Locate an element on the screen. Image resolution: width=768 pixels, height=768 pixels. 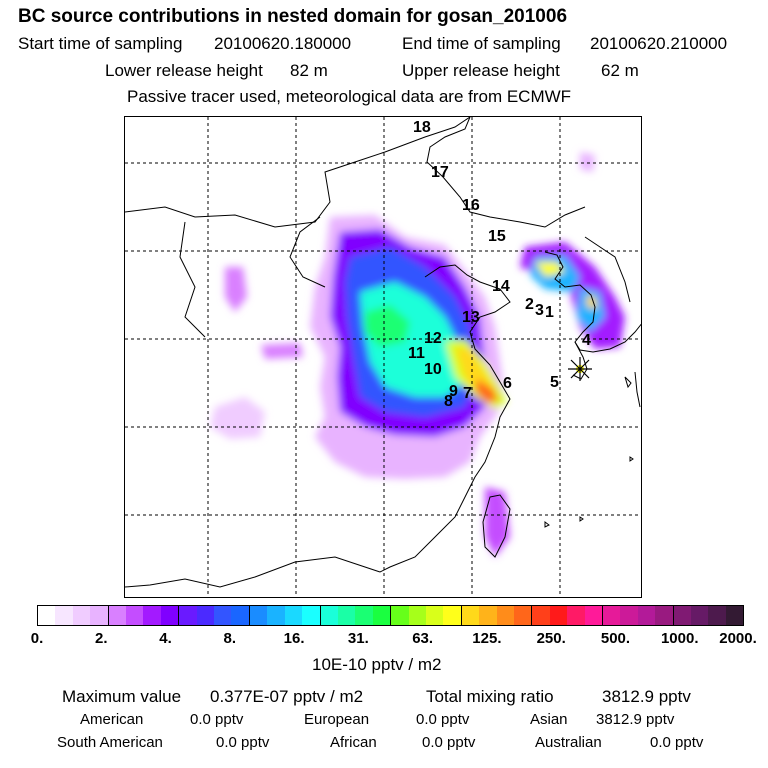
max-value: 0.377E-07 pptv / m2 is located at coordinates (287, 696).